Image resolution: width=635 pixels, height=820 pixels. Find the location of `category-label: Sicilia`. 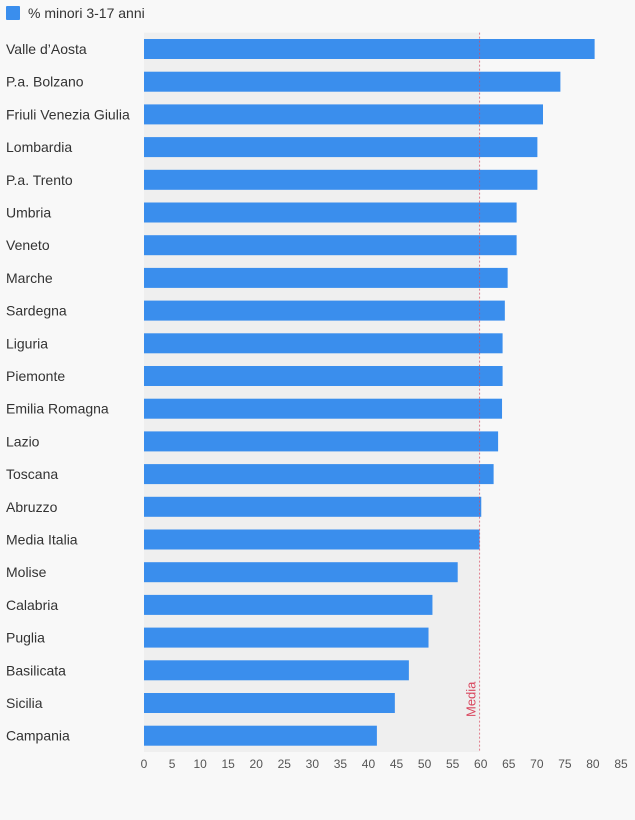

category-label: Sicilia is located at coordinates (24, 703).